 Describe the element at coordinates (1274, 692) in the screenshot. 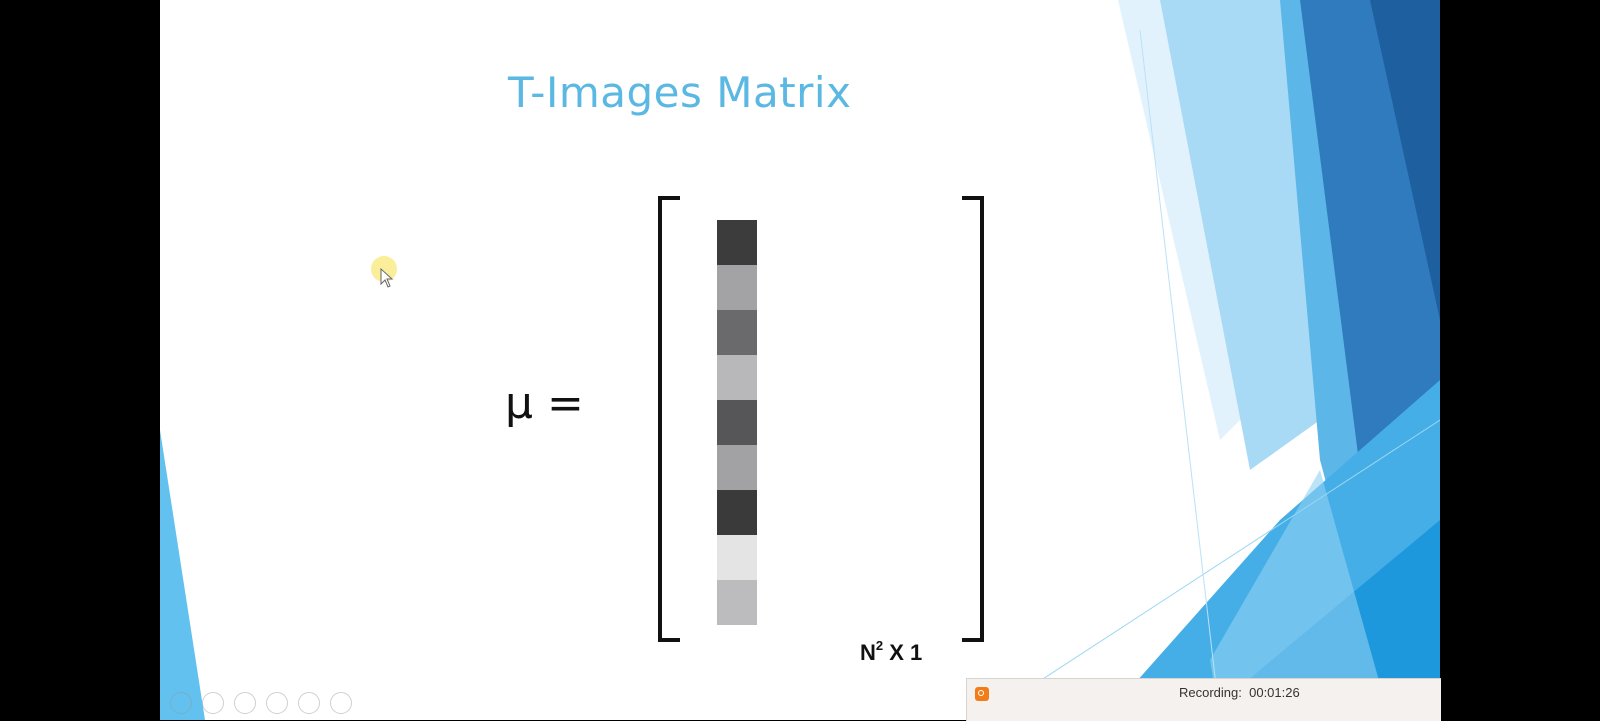

I see `recording-time: 00:01:26` at that location.